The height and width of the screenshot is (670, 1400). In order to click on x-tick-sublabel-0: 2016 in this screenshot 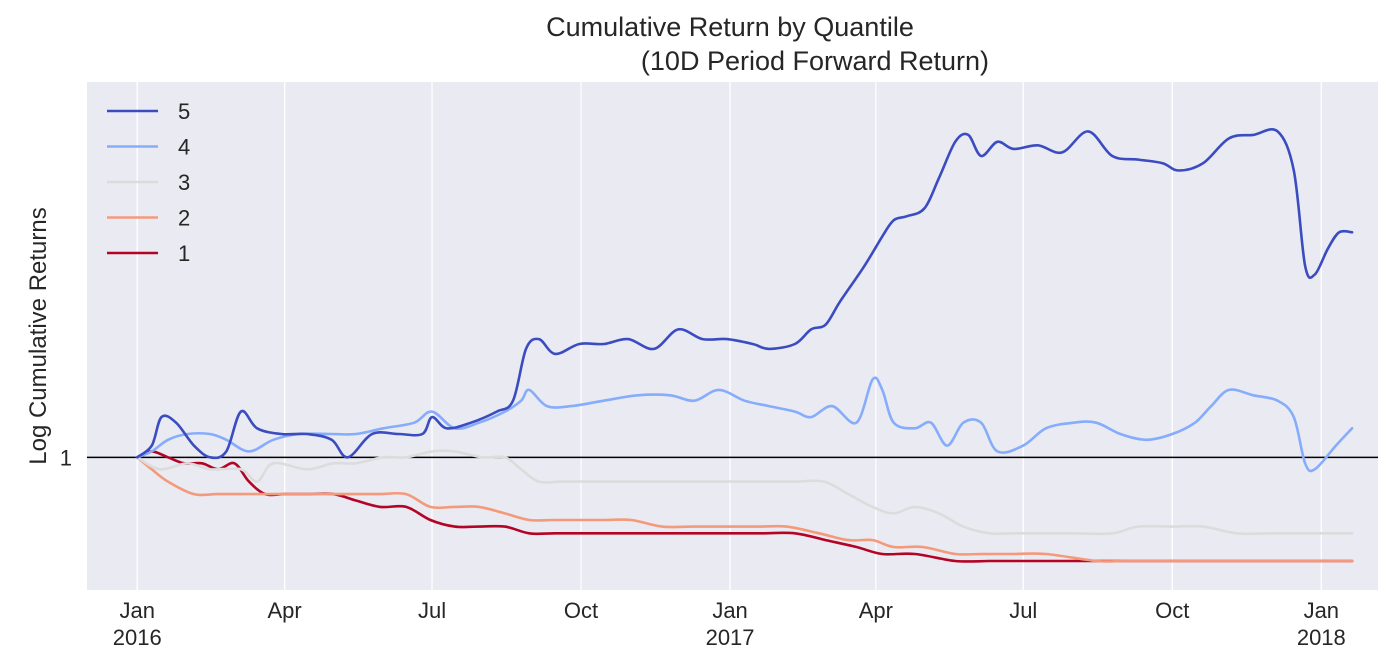, I will do `click(137, 637)`.